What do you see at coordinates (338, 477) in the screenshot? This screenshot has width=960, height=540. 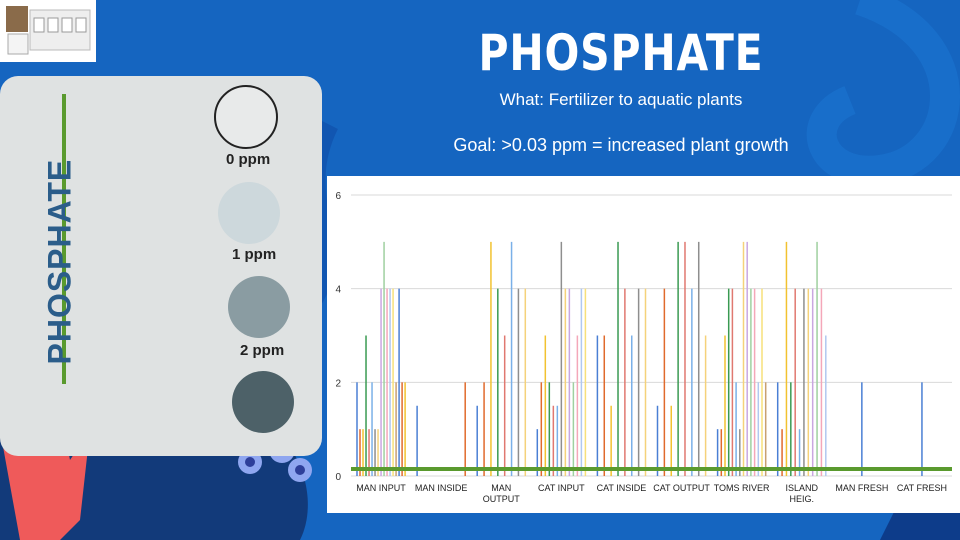 I see `y-tick-label: 0` at bounding box center [338, 477].